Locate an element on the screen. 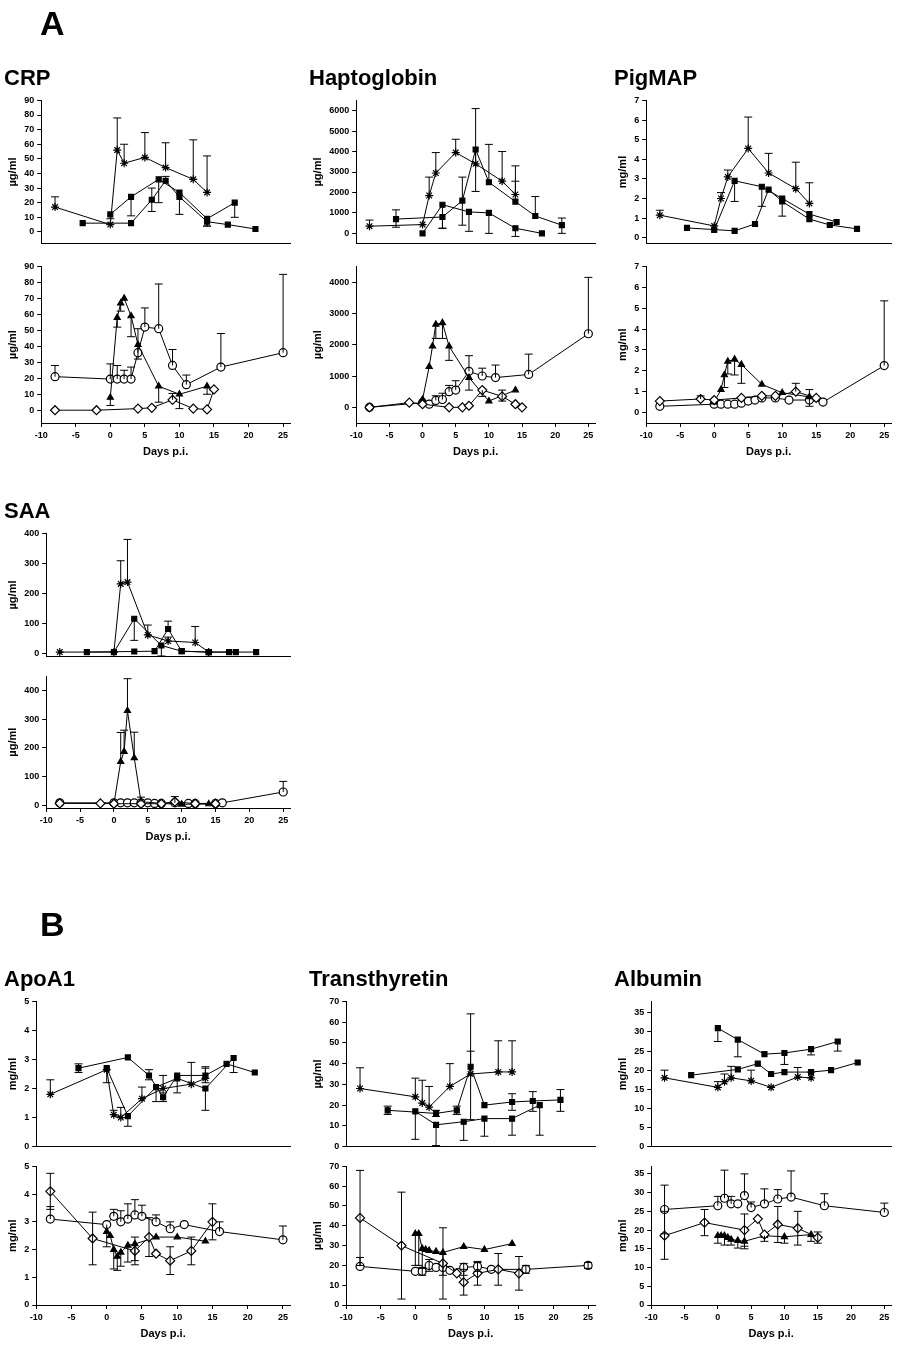 Image resolution: width=901 pixels, height=1345 pixels. y-tick-label: 80 is located at coordinates (29, 281).